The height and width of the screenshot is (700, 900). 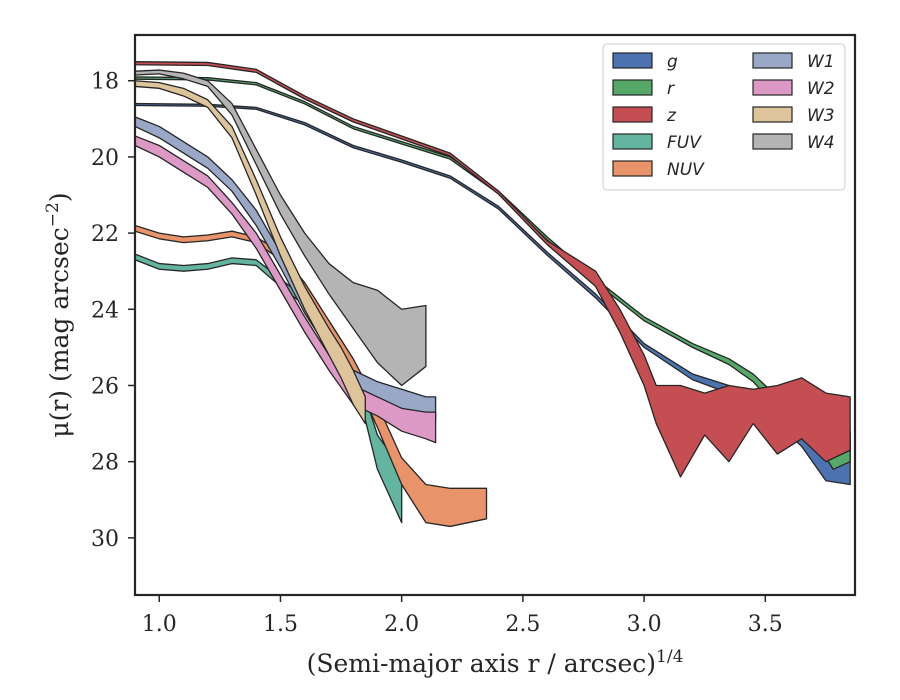 I want to click on legend-swatch-w4, so click(x=772, y=141).